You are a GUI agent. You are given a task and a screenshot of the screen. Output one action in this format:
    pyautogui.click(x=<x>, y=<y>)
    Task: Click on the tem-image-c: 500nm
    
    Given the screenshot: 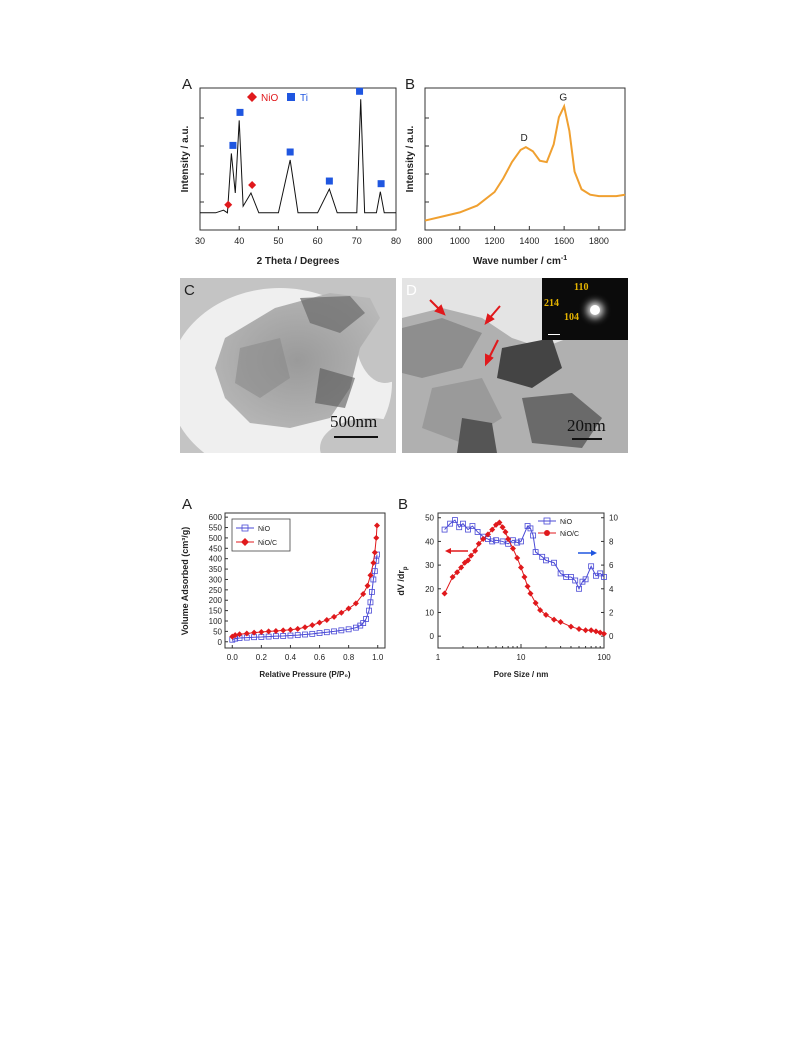 What is the action you would take?
    pyautogui.click(x=288, y=365)
    